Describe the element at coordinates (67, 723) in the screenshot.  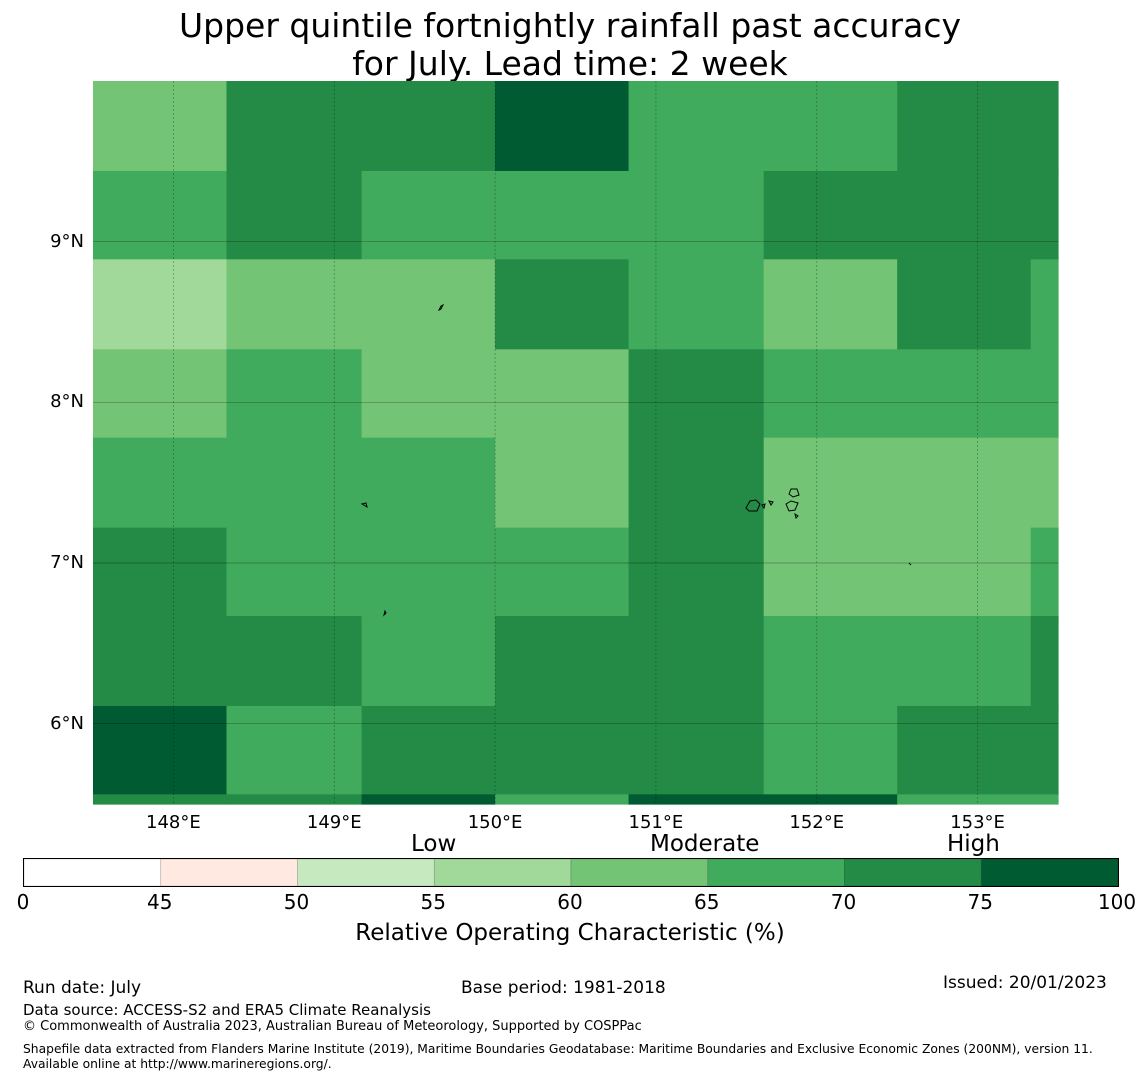
I see `lat-label: 6°N` at that location.